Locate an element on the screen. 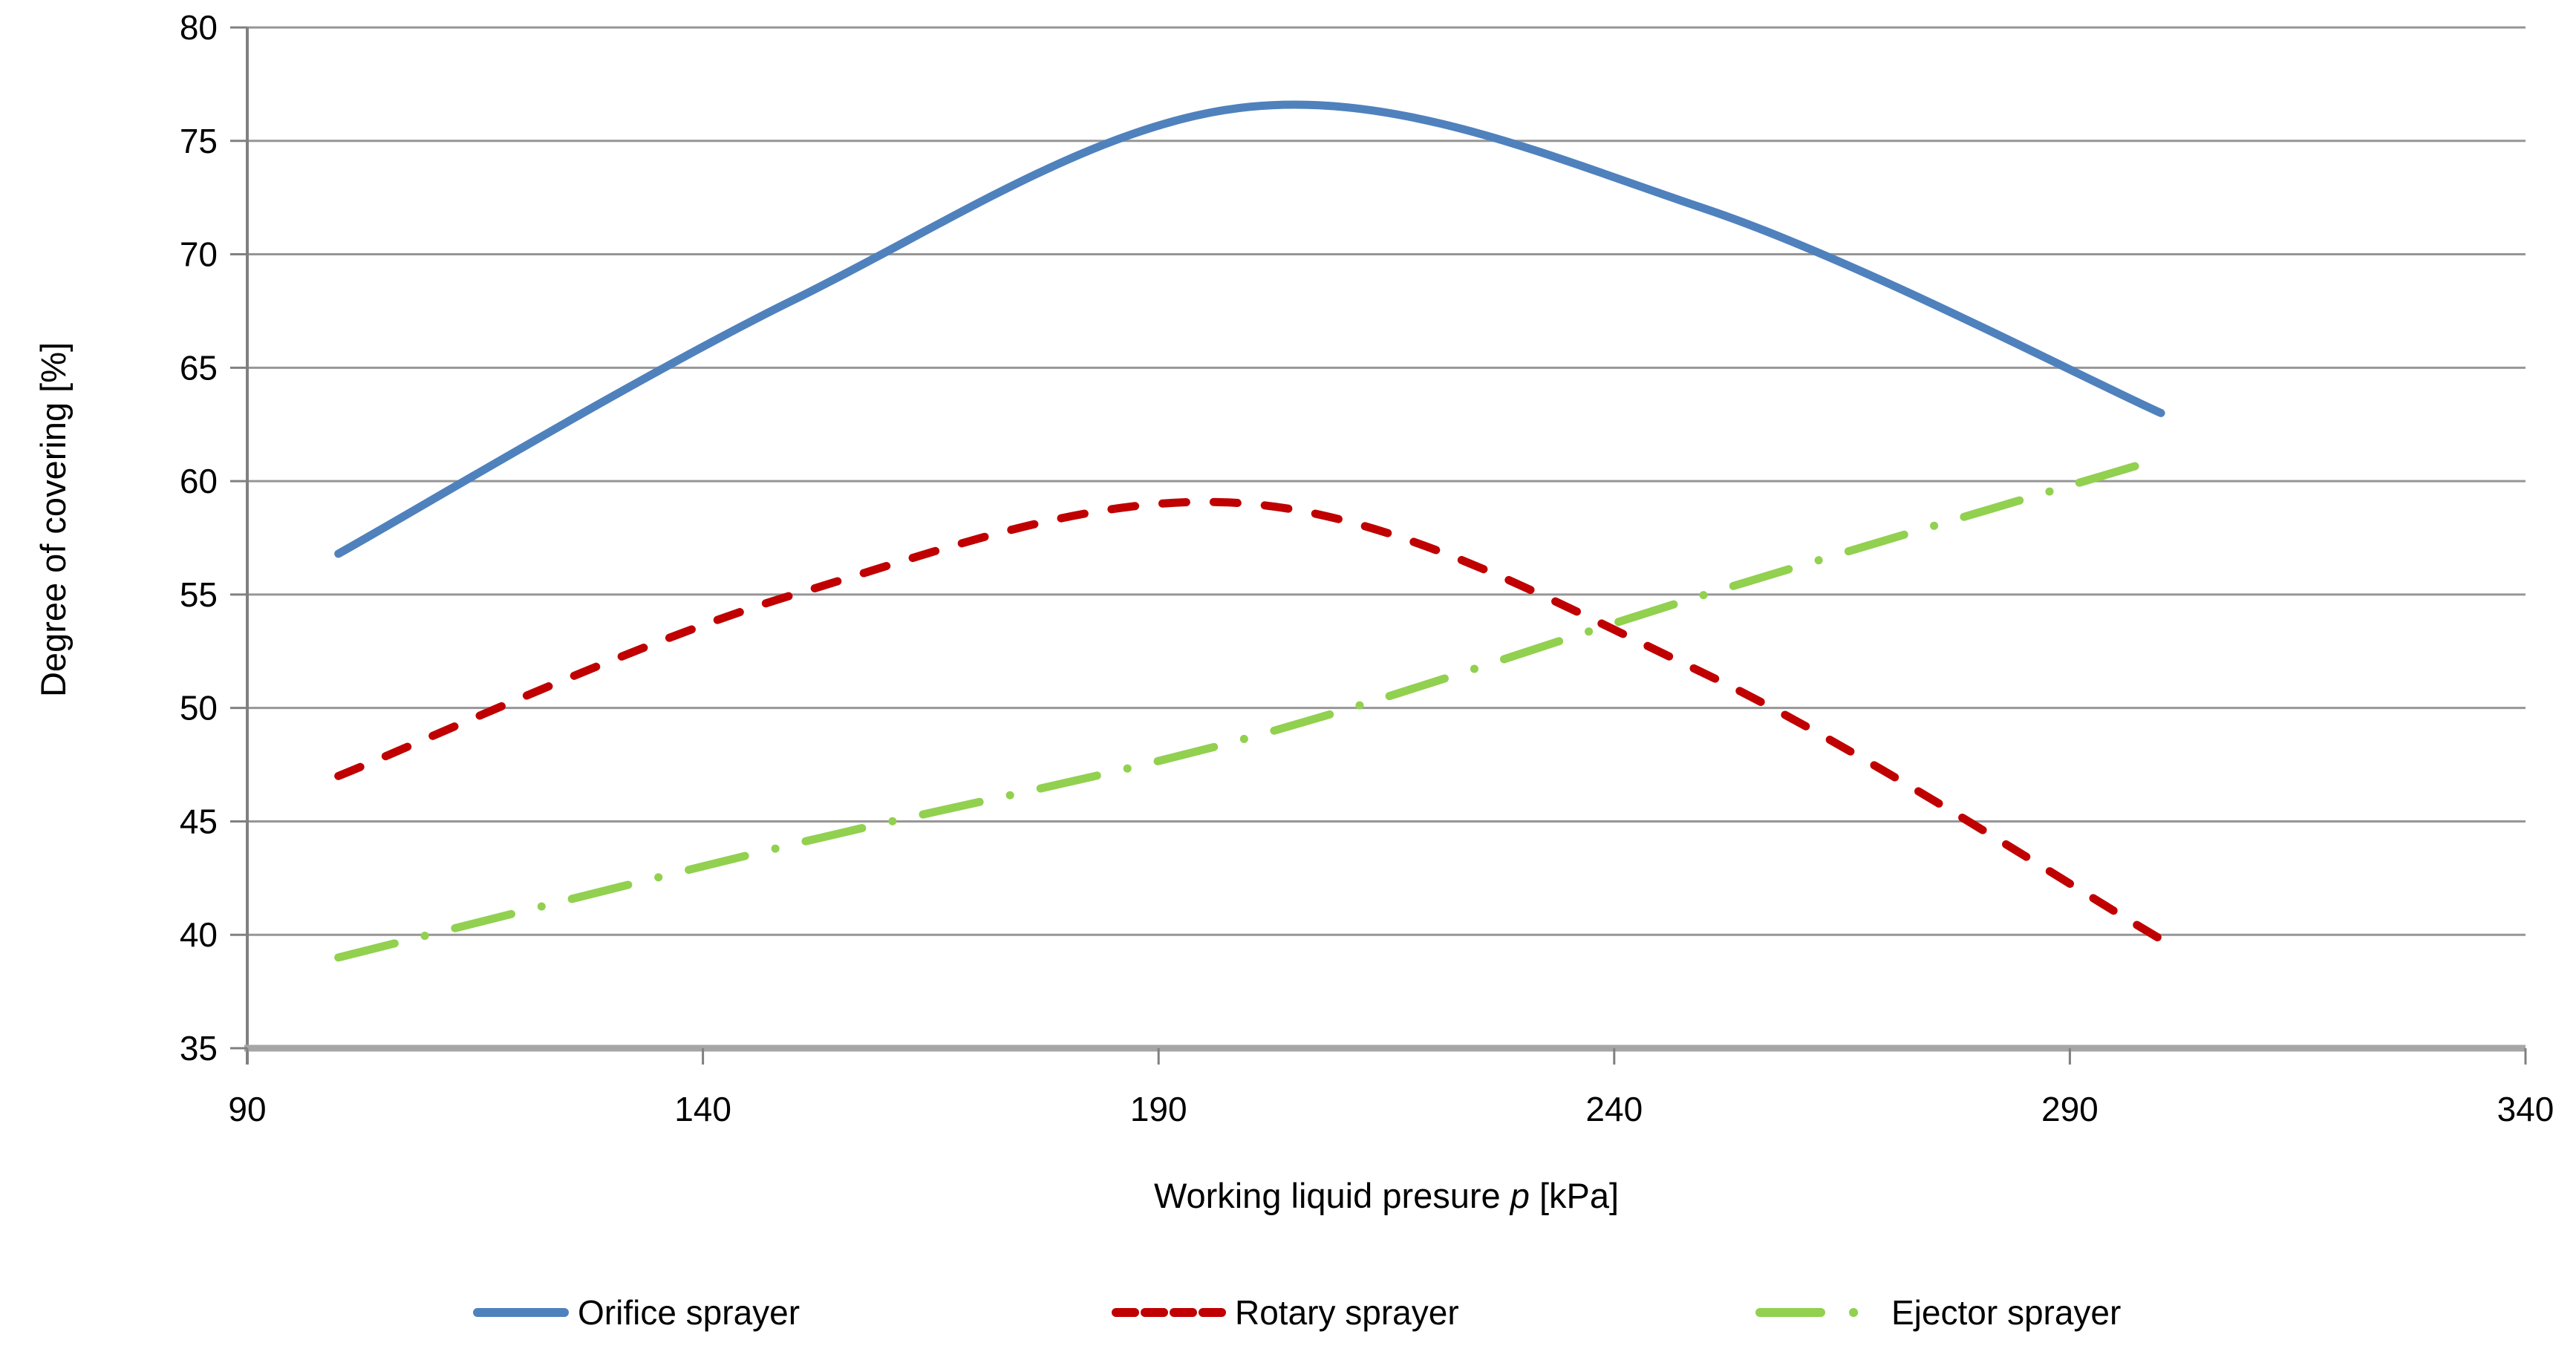 The height and width of the screenshot is (1360, 2576). legend-item-rotary-sprayer: Rotary sprayer is located at coordinates (1285, 1312).